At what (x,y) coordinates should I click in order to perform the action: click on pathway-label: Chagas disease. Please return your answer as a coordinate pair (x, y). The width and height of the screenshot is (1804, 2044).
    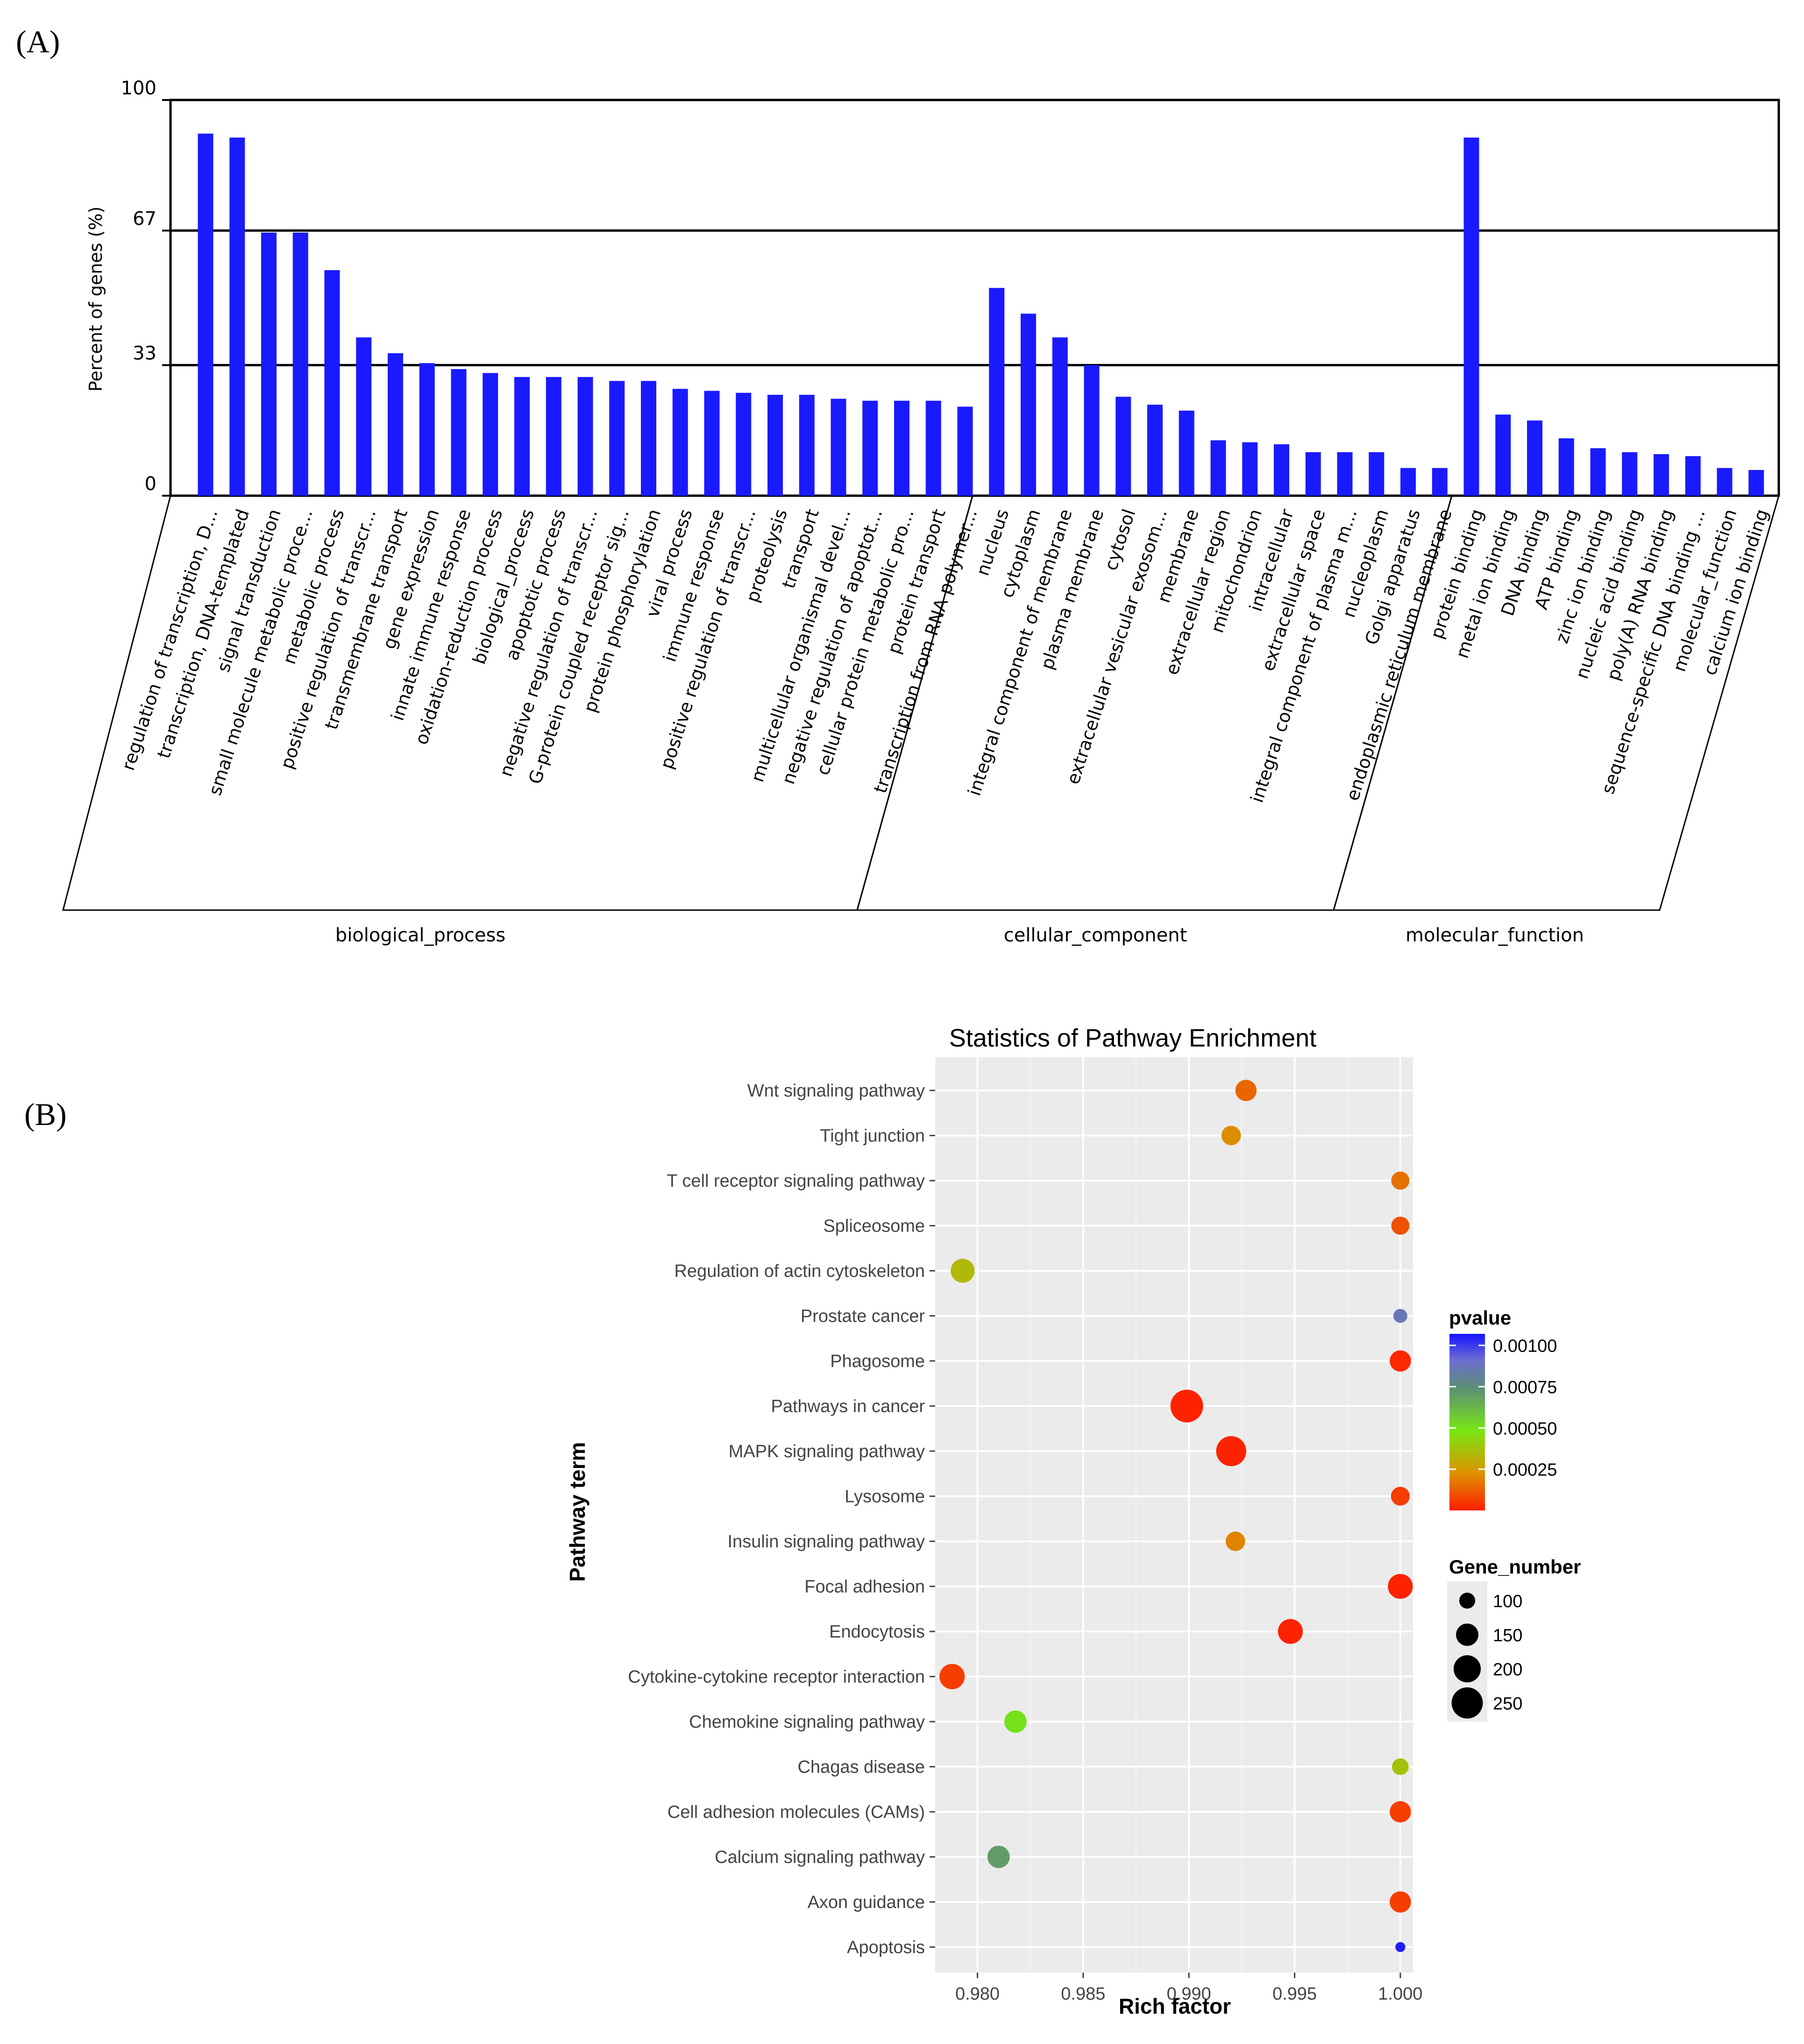
    Looking at the image, I should click on (861, 1767).